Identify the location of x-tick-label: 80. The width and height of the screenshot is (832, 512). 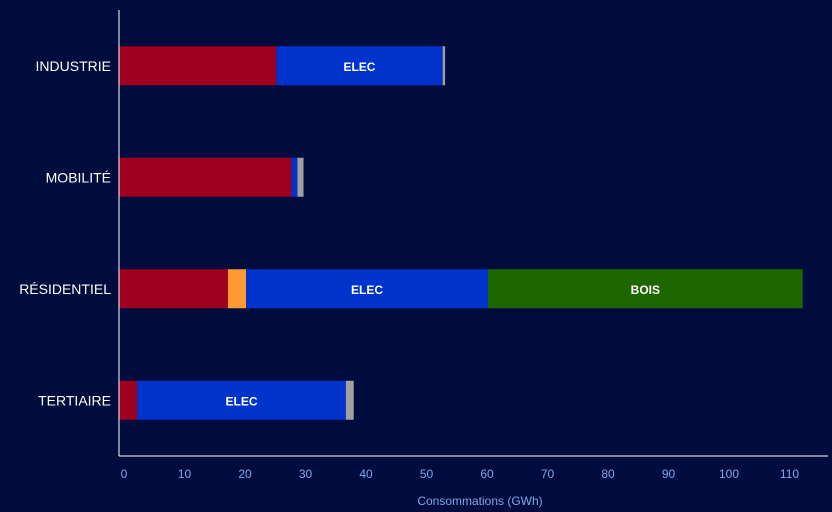
(608, 474).